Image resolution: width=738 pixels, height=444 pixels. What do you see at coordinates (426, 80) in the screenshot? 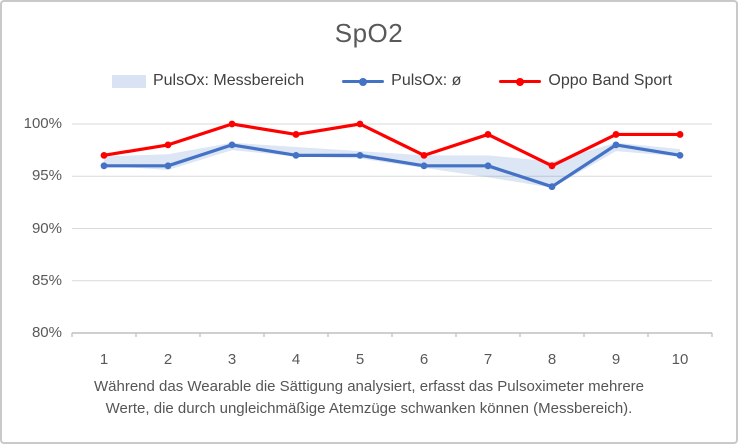
I see `legend-label-pulsox-avg: PulsOx: ø` at bounding box center [426, 80].